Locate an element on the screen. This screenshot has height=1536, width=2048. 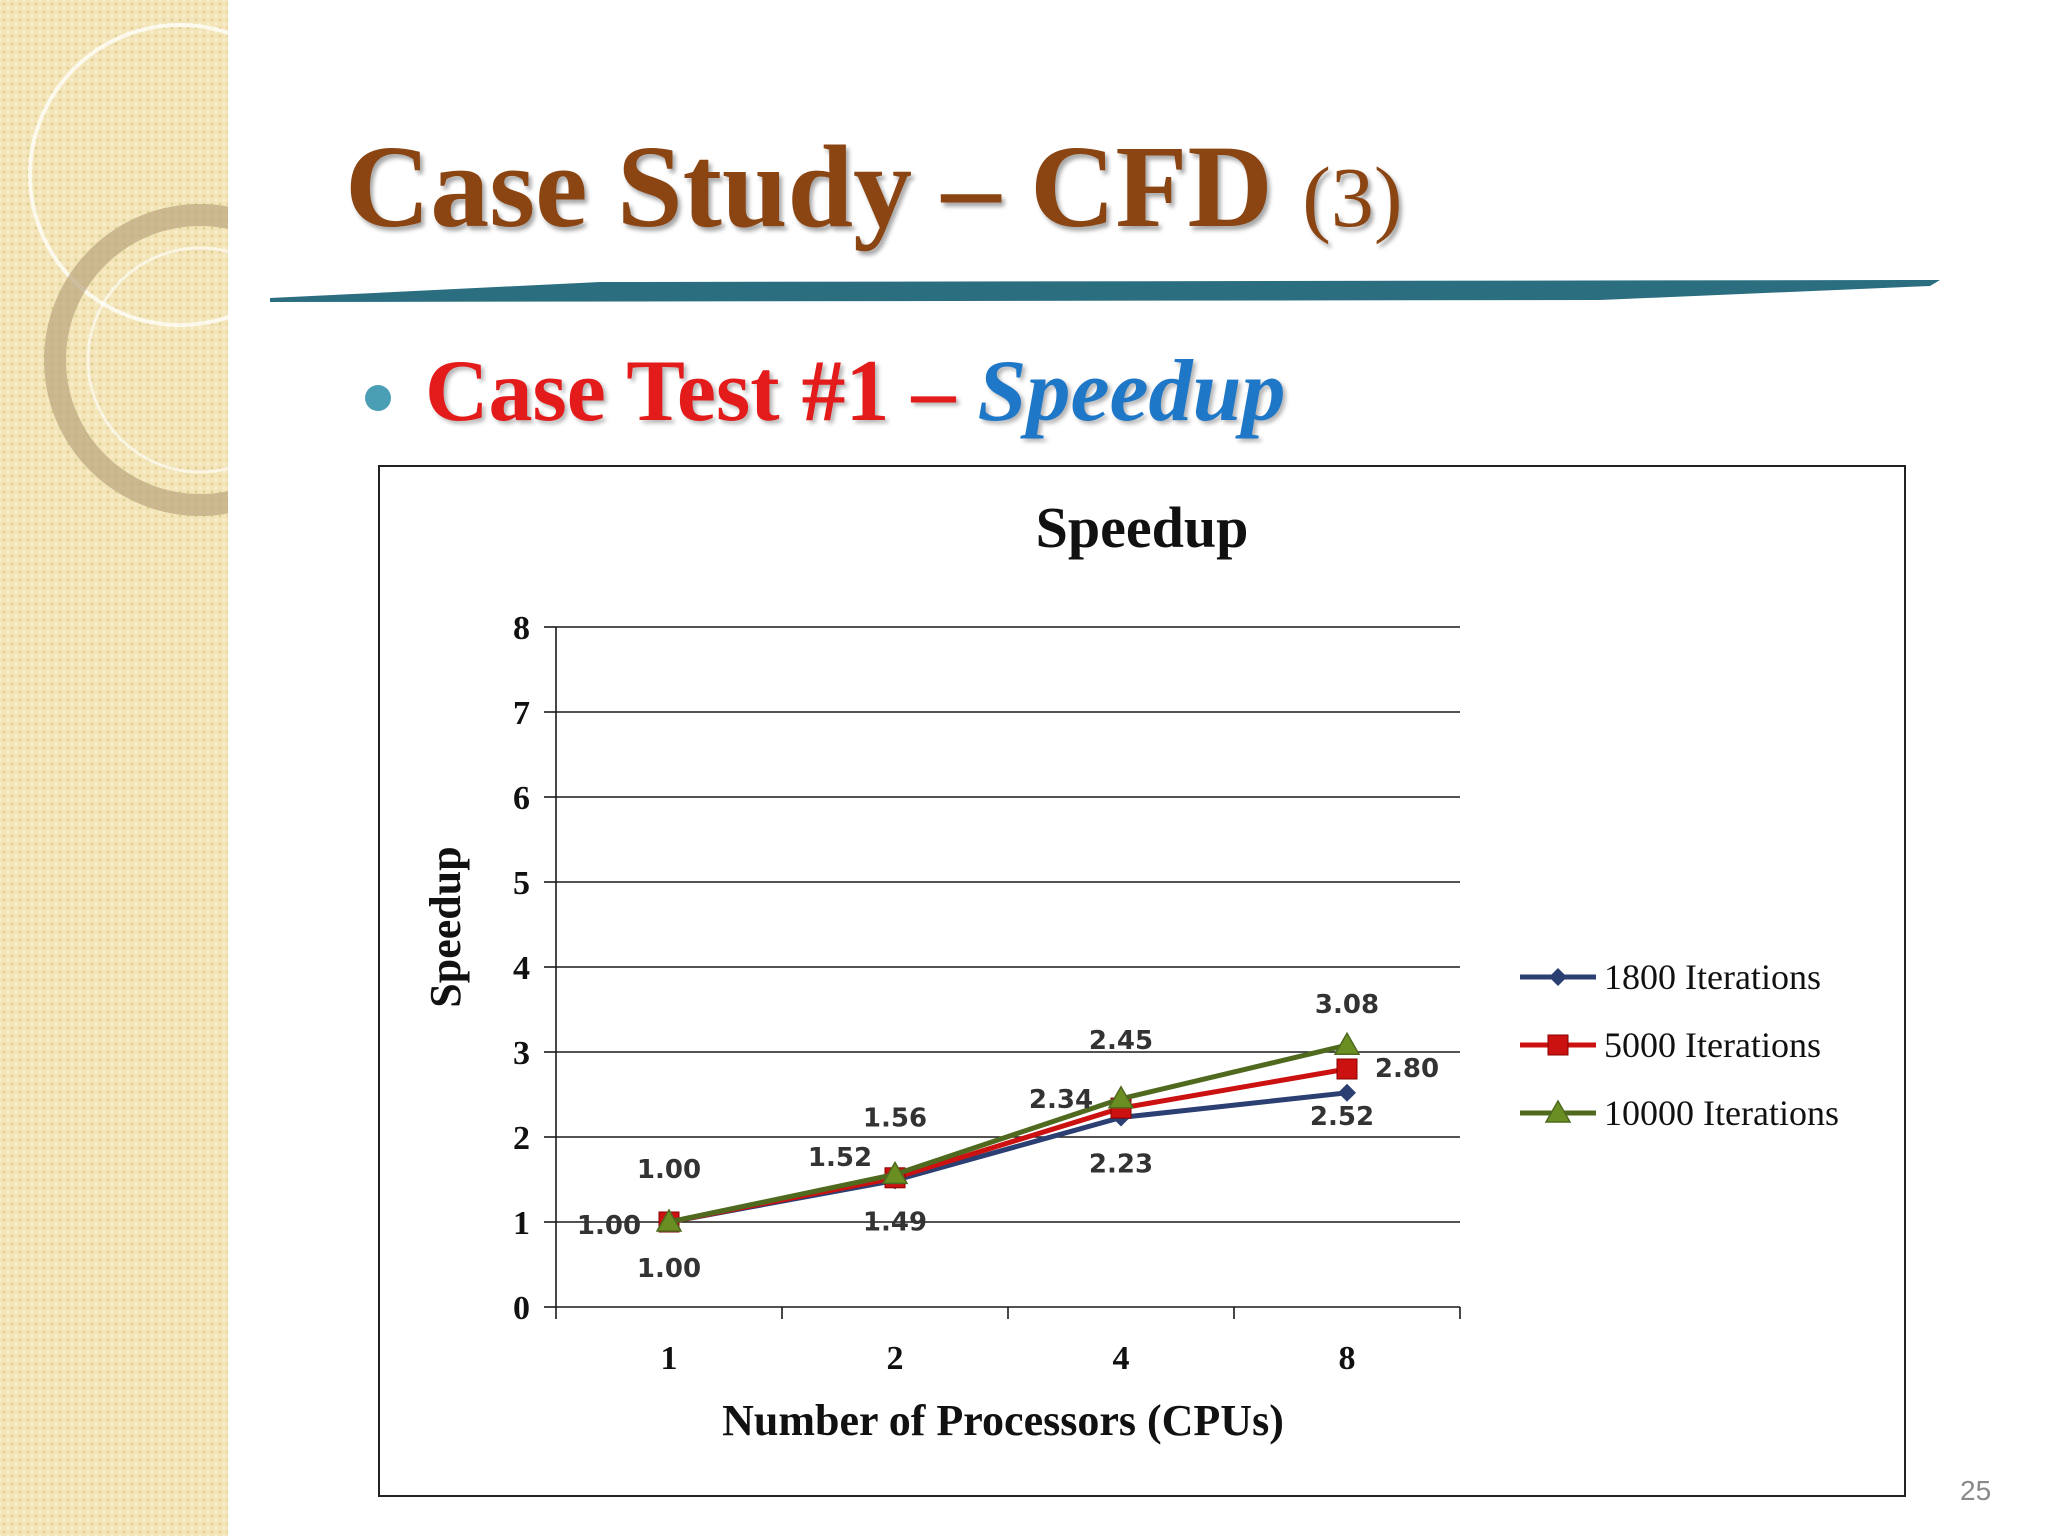
data-label: 1.49 is located at coordinates (895, 1222).